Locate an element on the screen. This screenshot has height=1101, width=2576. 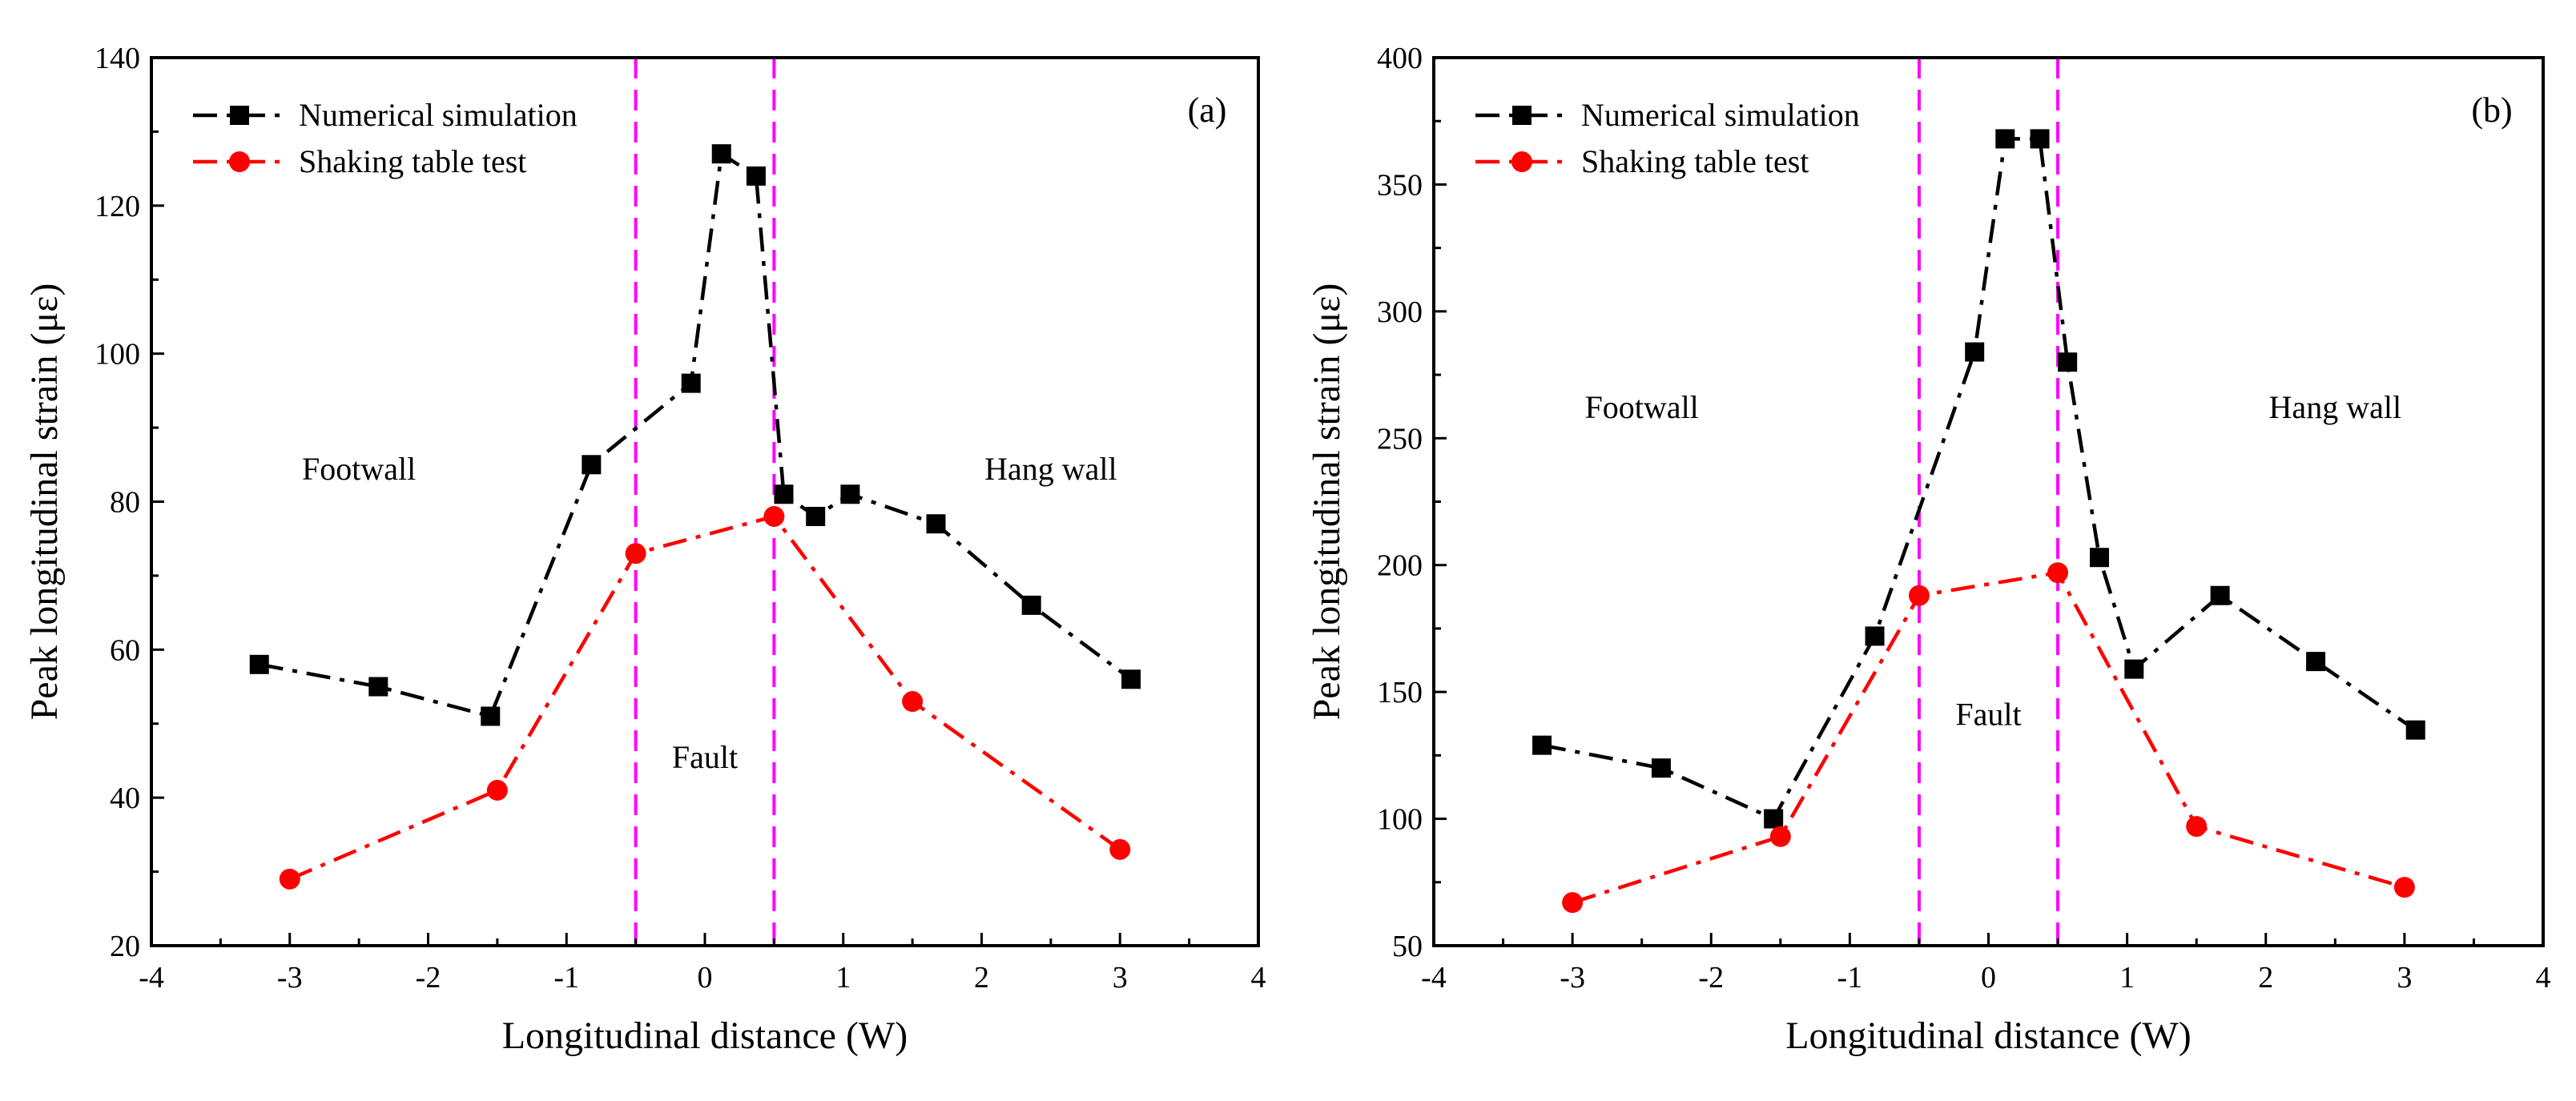
y-tick-label: 80 is located at coordinates (125, 503).